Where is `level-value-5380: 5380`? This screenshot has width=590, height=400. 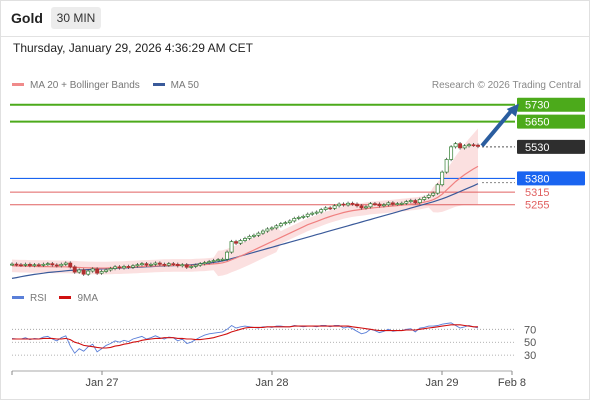
level-value-5380: 5380 is located at coordinates (537, 179).